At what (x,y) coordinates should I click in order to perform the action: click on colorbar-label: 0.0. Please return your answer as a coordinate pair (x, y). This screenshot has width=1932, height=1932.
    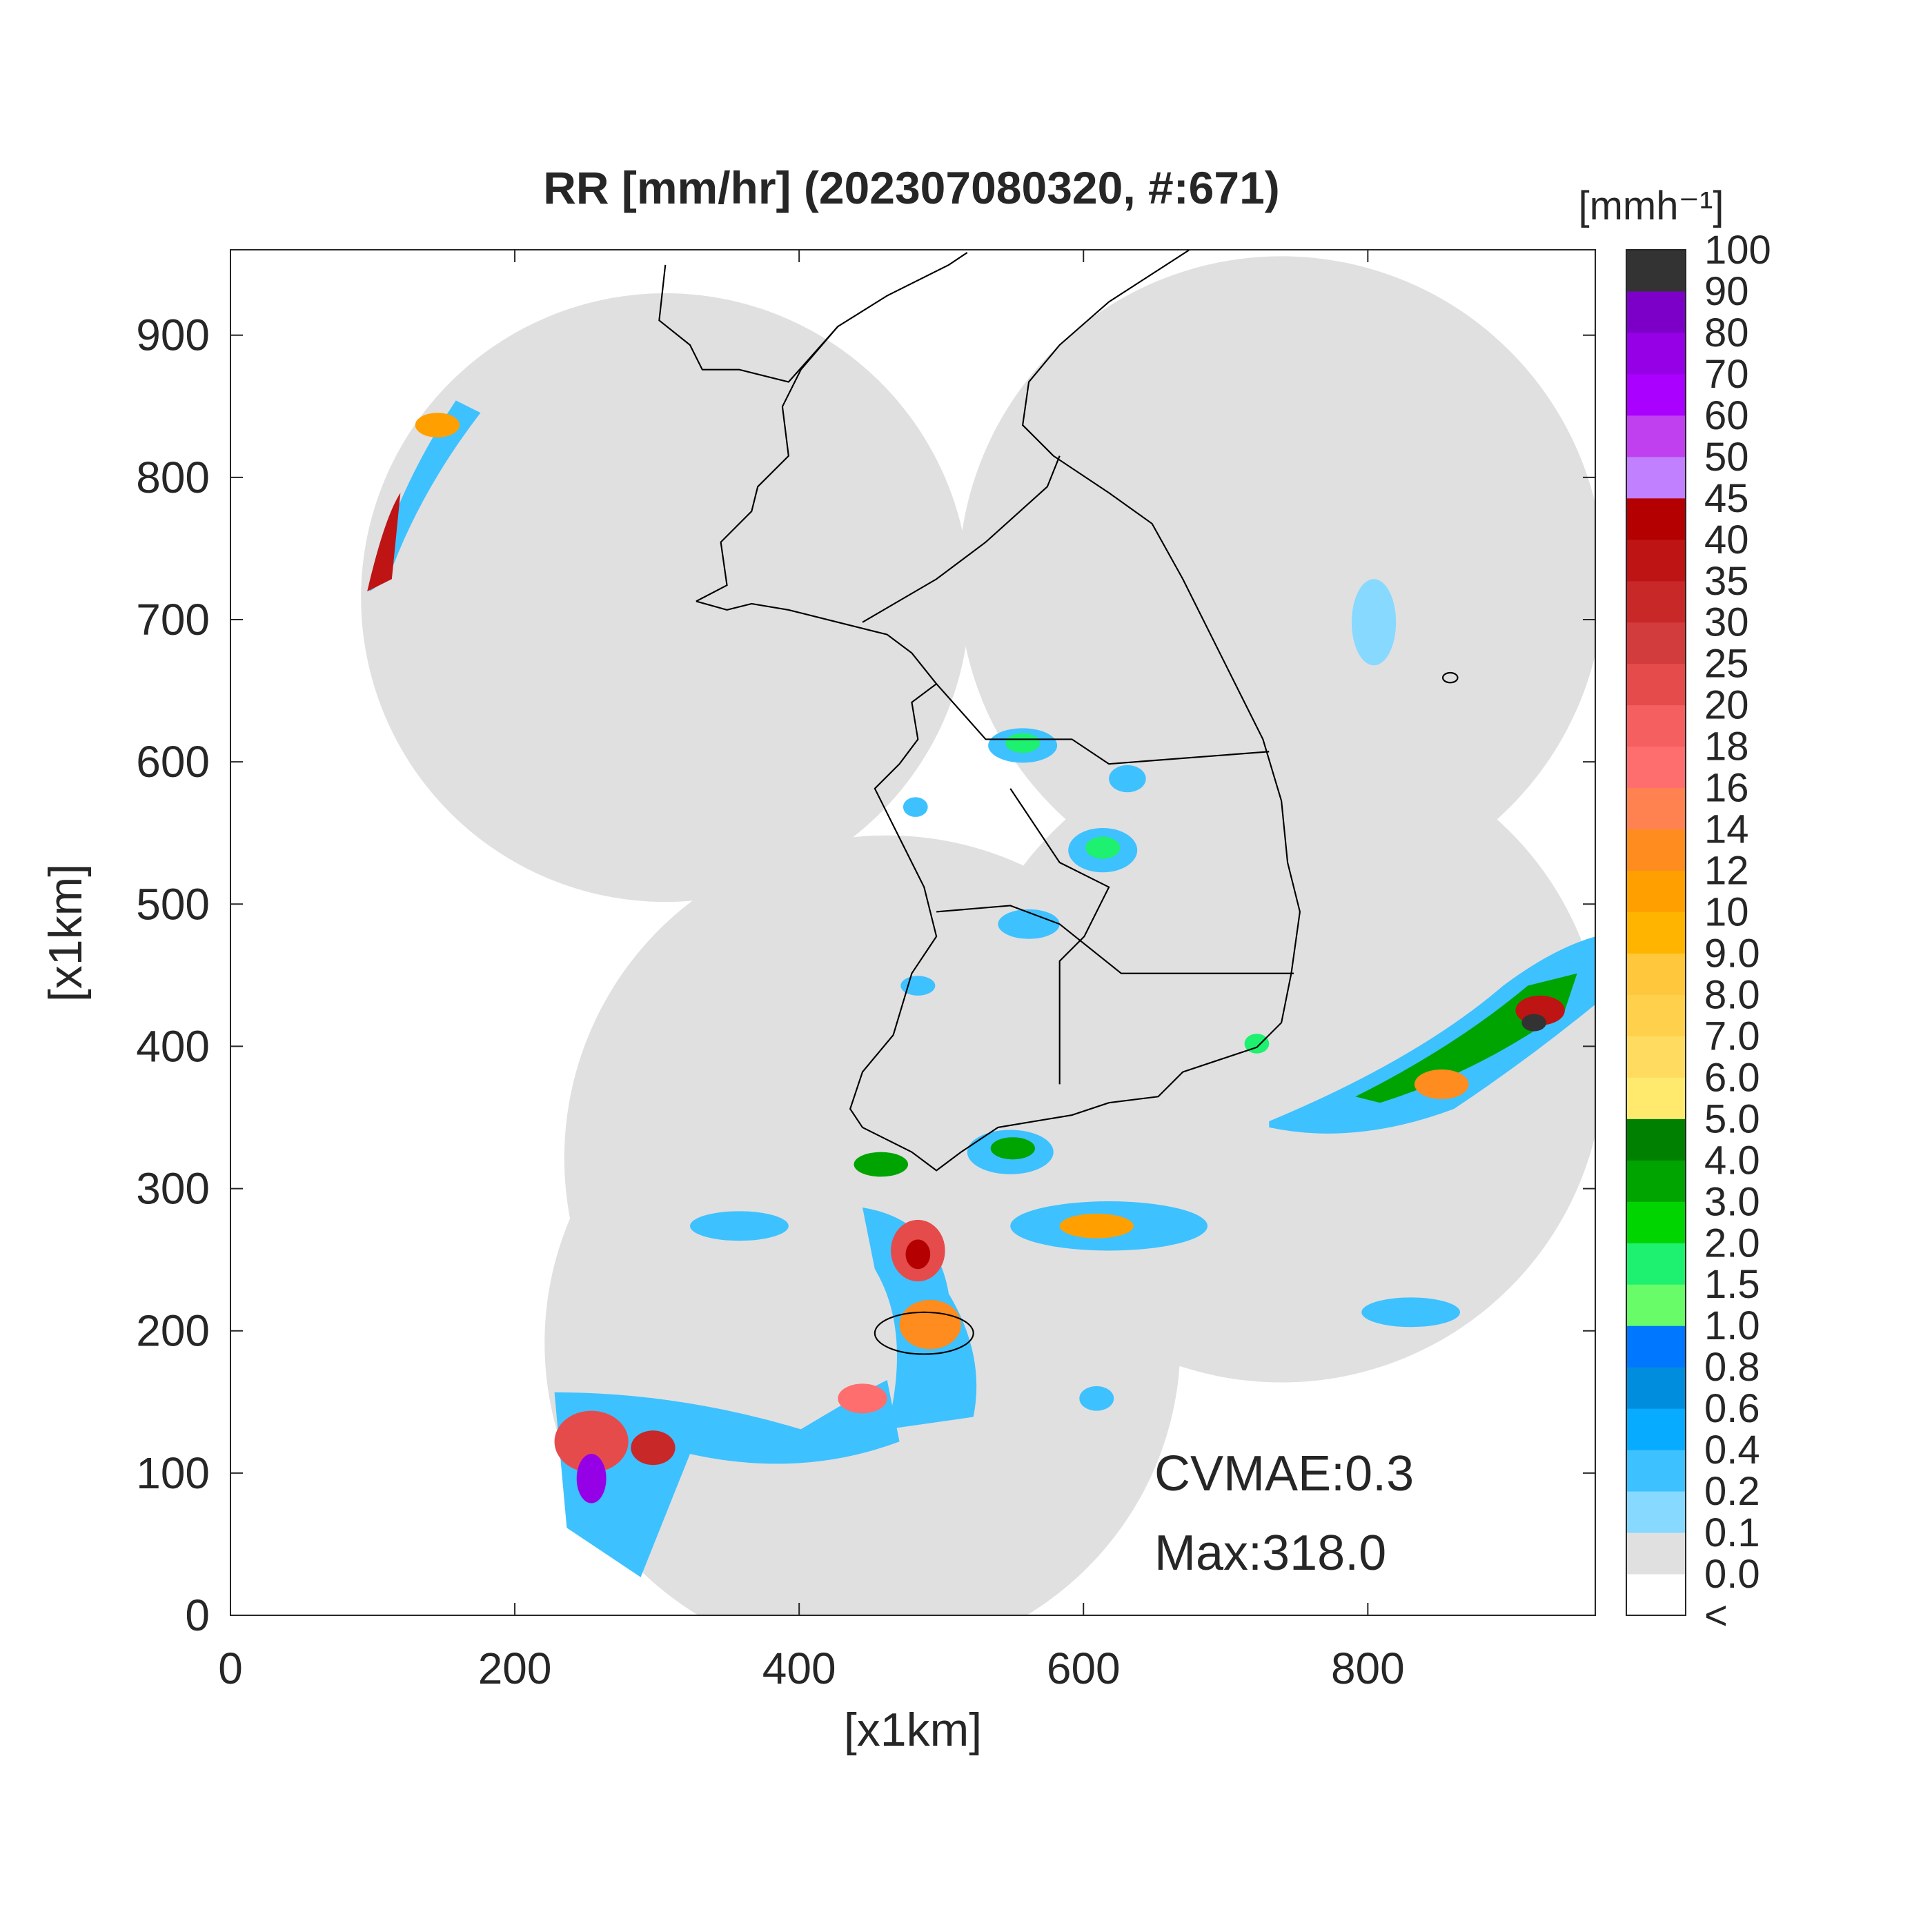
    Looking at the image, I should click on (1732, 1574).